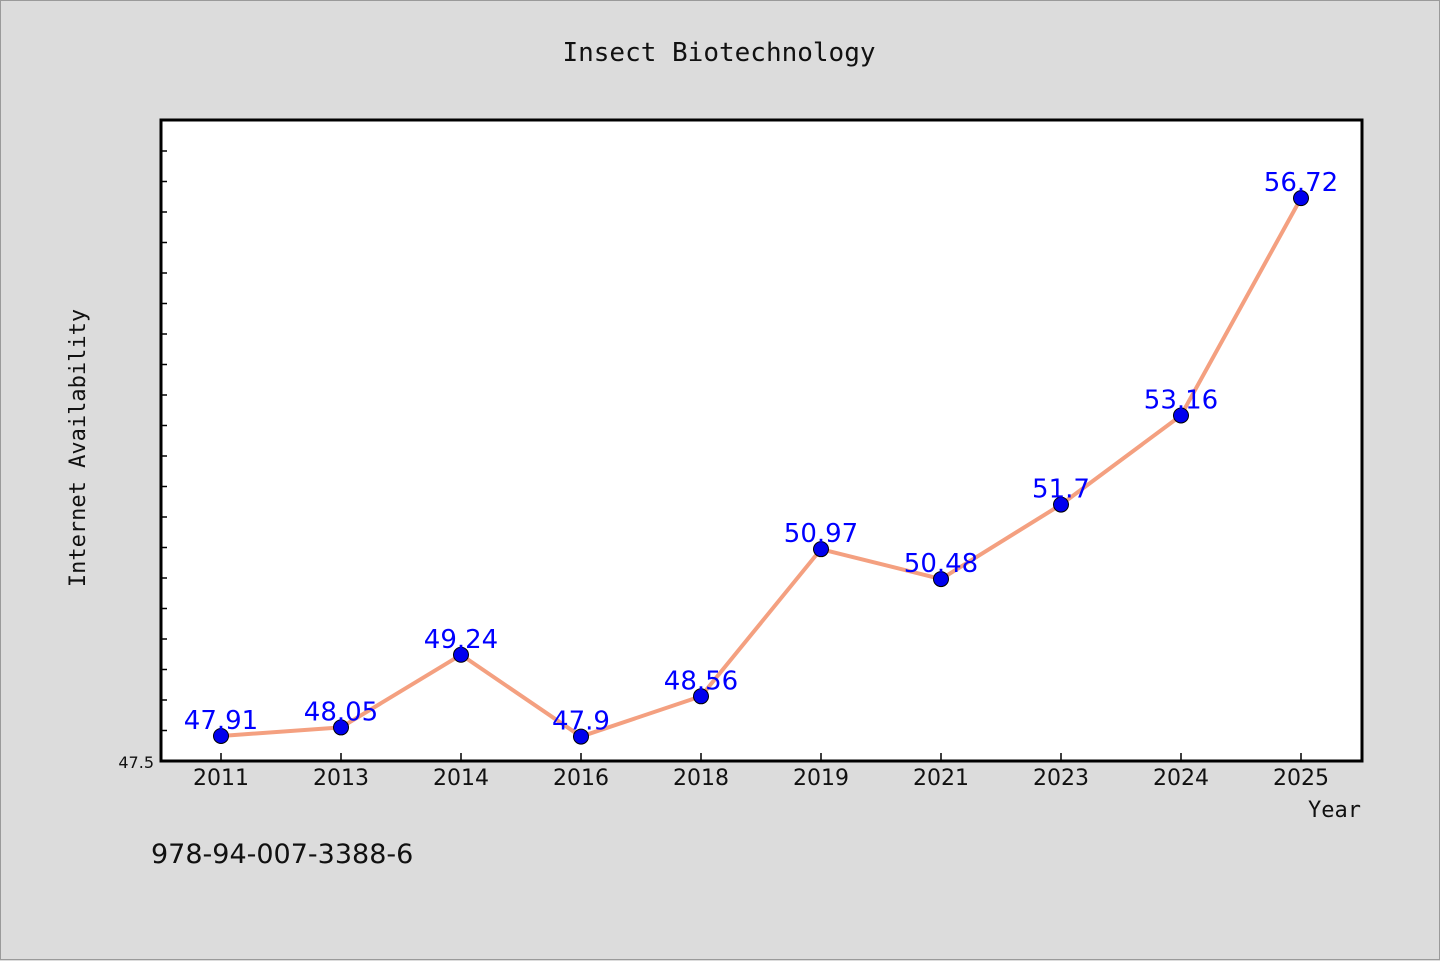 This screenshot has height=961, width=1440. I want to click on chart-title: Insect Biotechnology, so click(718, 53).